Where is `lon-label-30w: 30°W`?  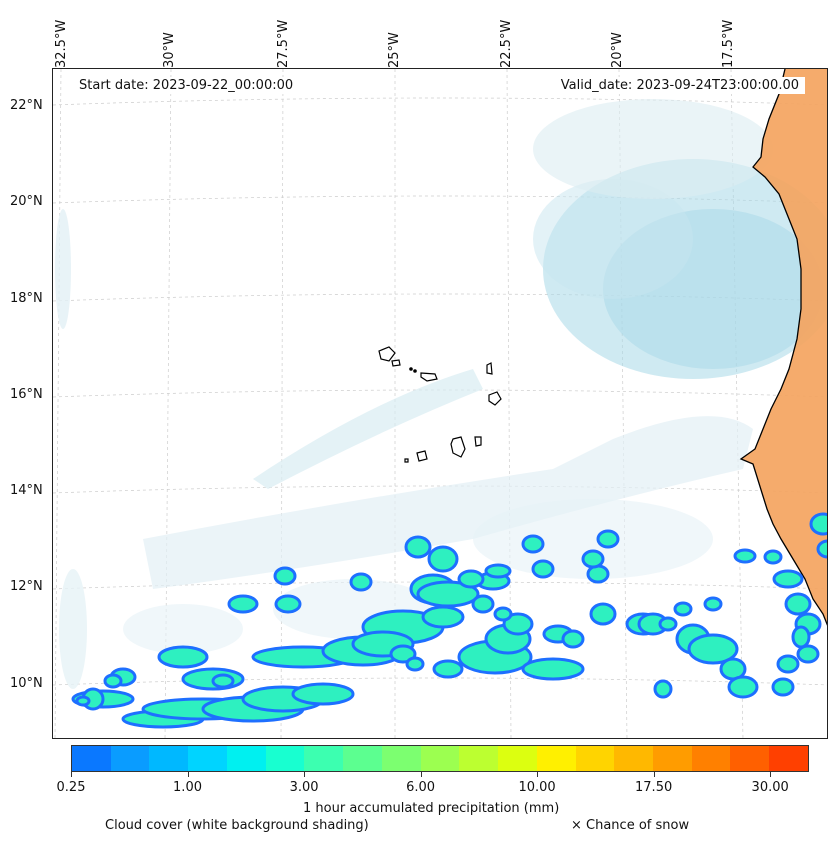
lon-label-30w: 30°W is located at coordinates (169, 50).